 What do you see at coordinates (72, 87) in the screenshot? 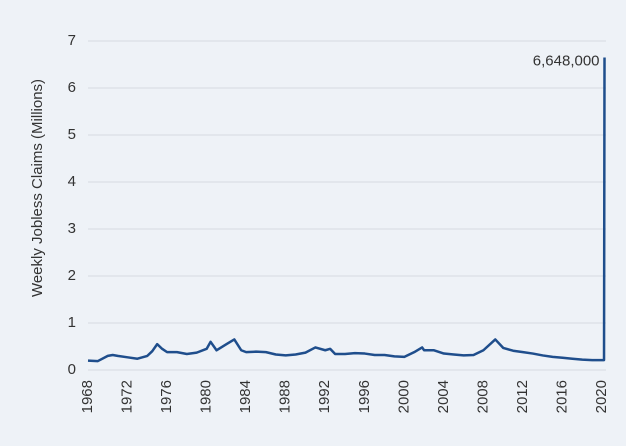
I see `y-tick-label: 6` at bounding box center [72, 87].